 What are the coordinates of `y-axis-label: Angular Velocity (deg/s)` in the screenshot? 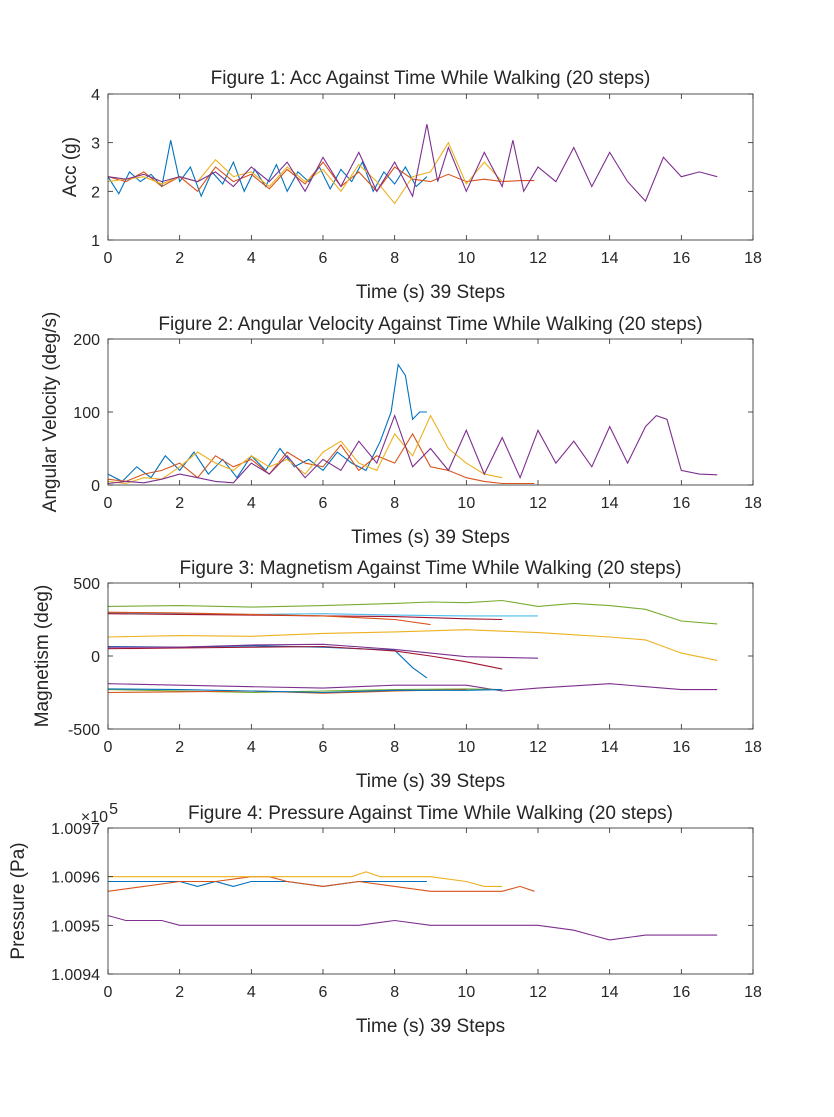 It's located at (50, 412).